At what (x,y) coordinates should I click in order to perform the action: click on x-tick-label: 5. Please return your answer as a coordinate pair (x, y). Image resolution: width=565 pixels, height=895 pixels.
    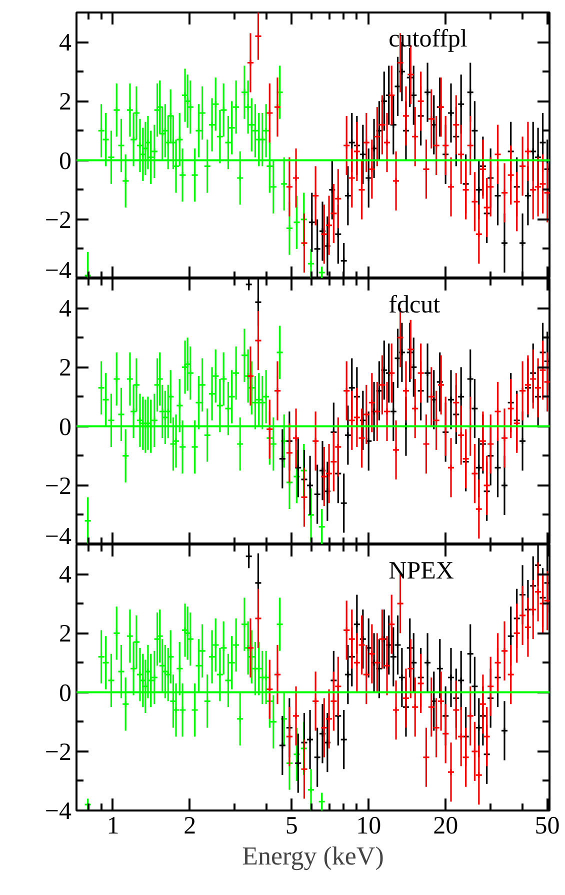
    Looking at the image, I should click on (291, 826).